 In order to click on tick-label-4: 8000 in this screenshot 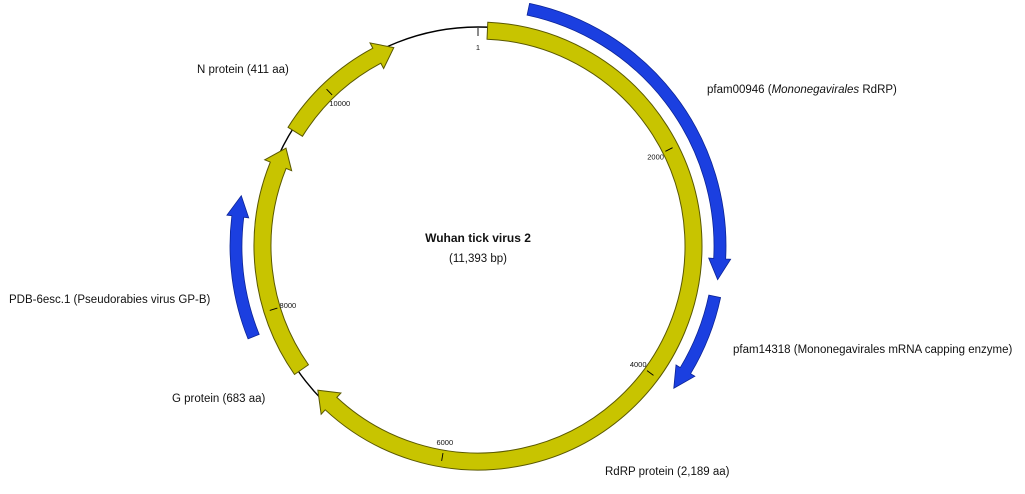, I will do `click(288, 305)`.